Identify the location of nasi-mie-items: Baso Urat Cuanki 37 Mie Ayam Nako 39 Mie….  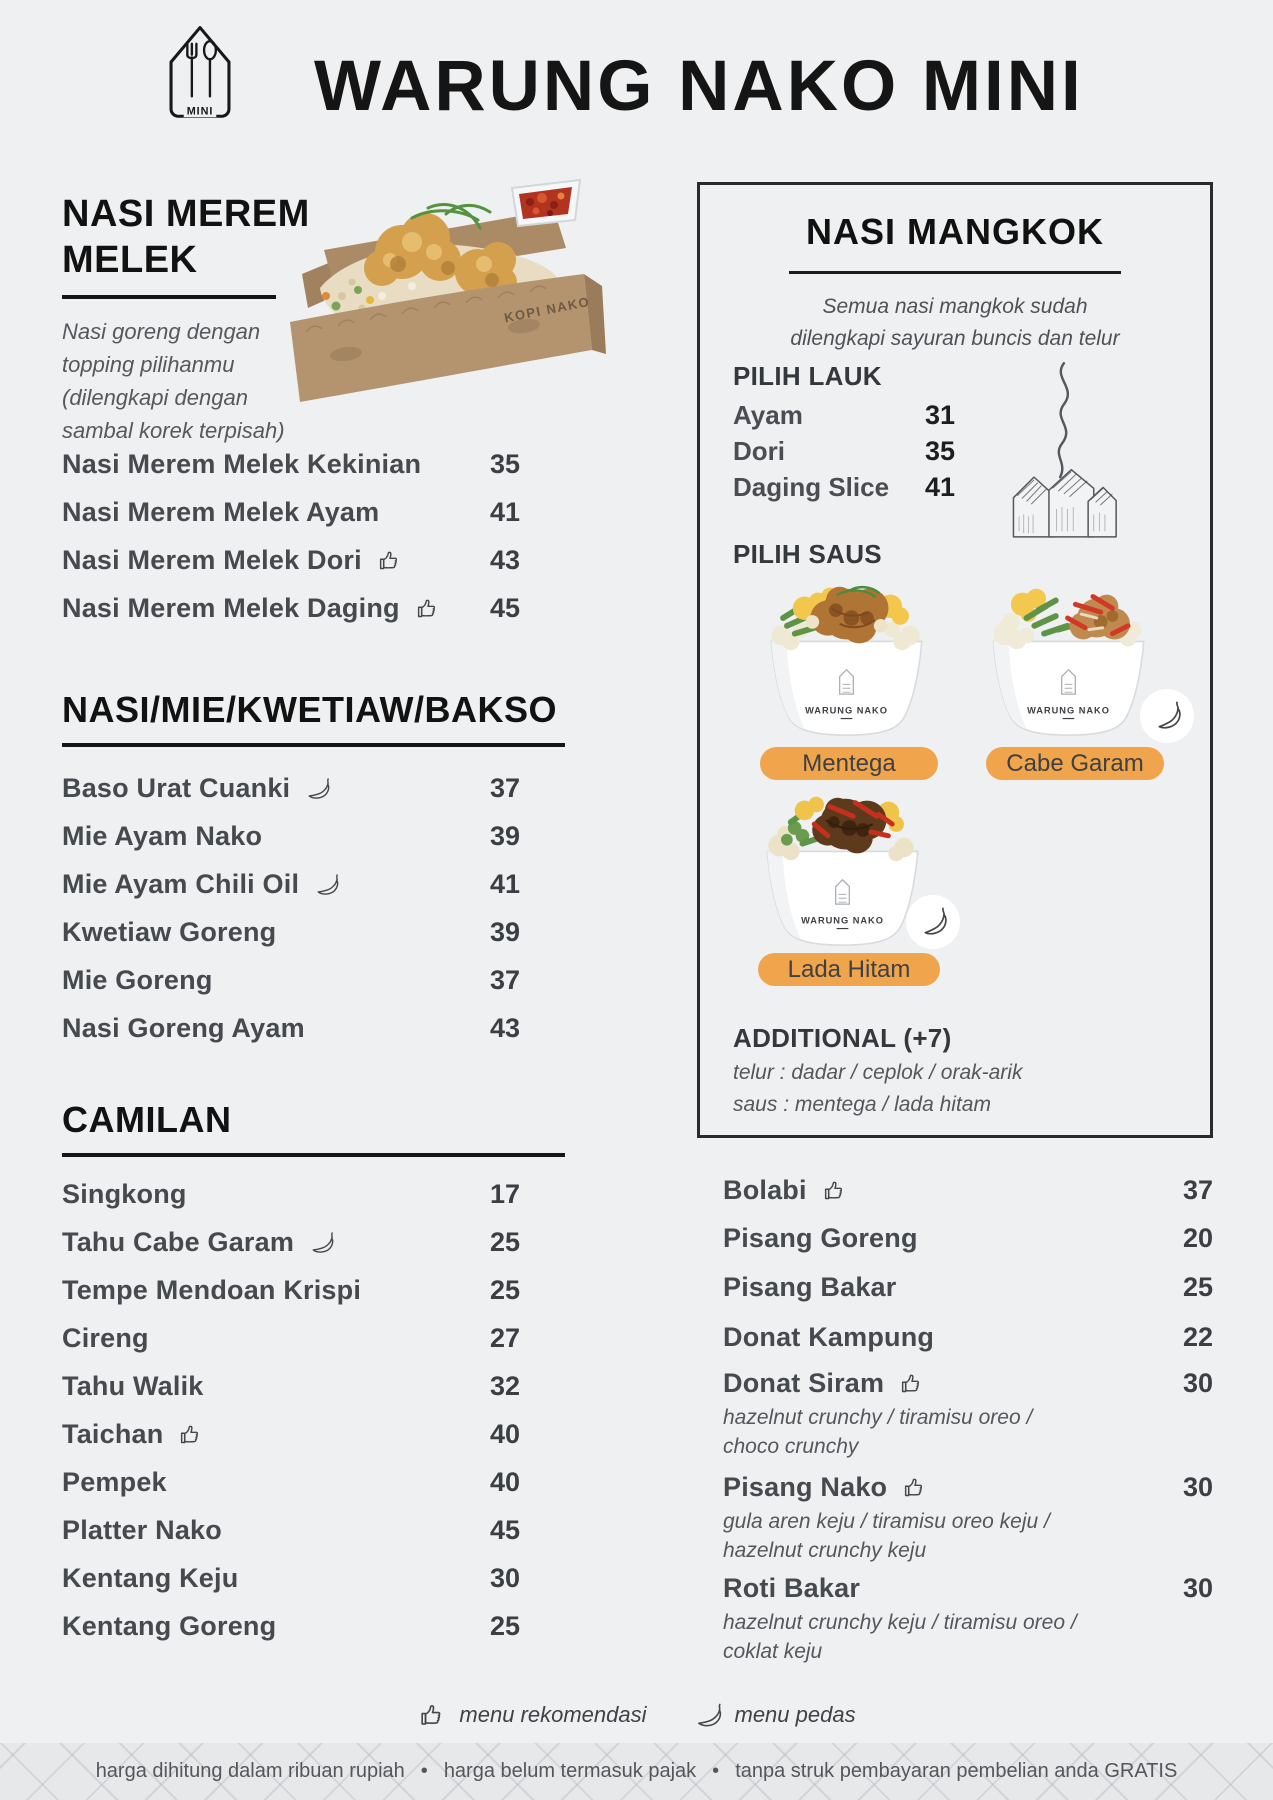
(291, 908).